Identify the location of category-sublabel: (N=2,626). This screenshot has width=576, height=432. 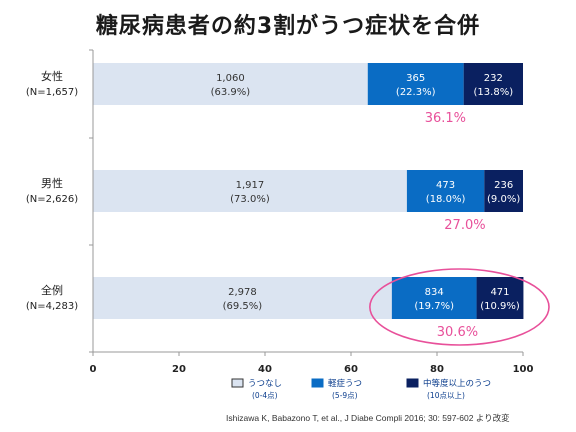
(52, 199).